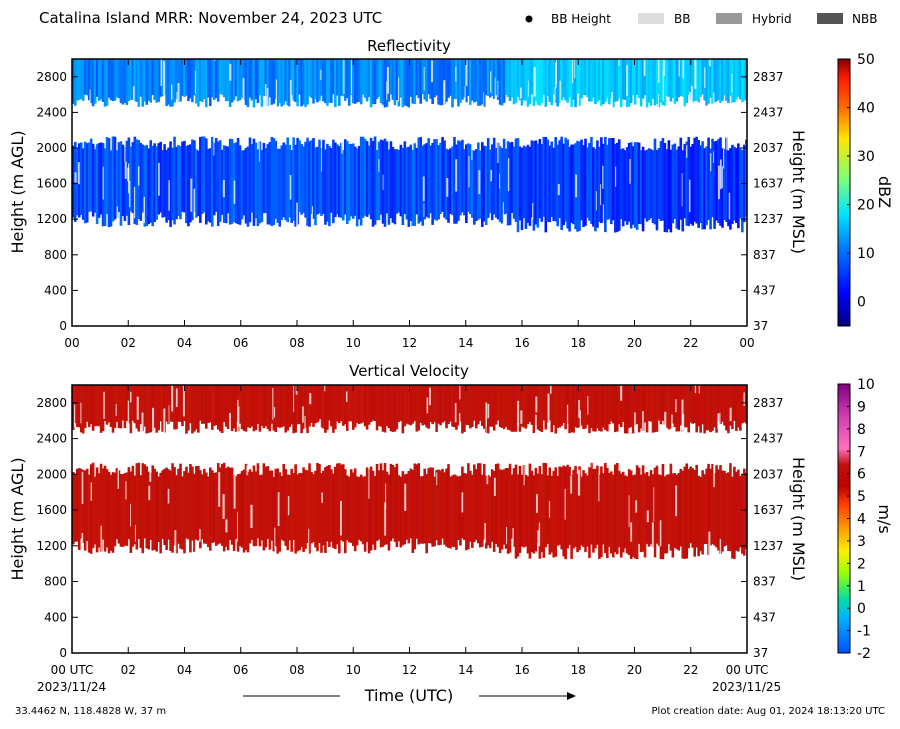 The width and height of the screenshot is (900, 729). I want to click on x-tick-label: 12, so click(409, 670).